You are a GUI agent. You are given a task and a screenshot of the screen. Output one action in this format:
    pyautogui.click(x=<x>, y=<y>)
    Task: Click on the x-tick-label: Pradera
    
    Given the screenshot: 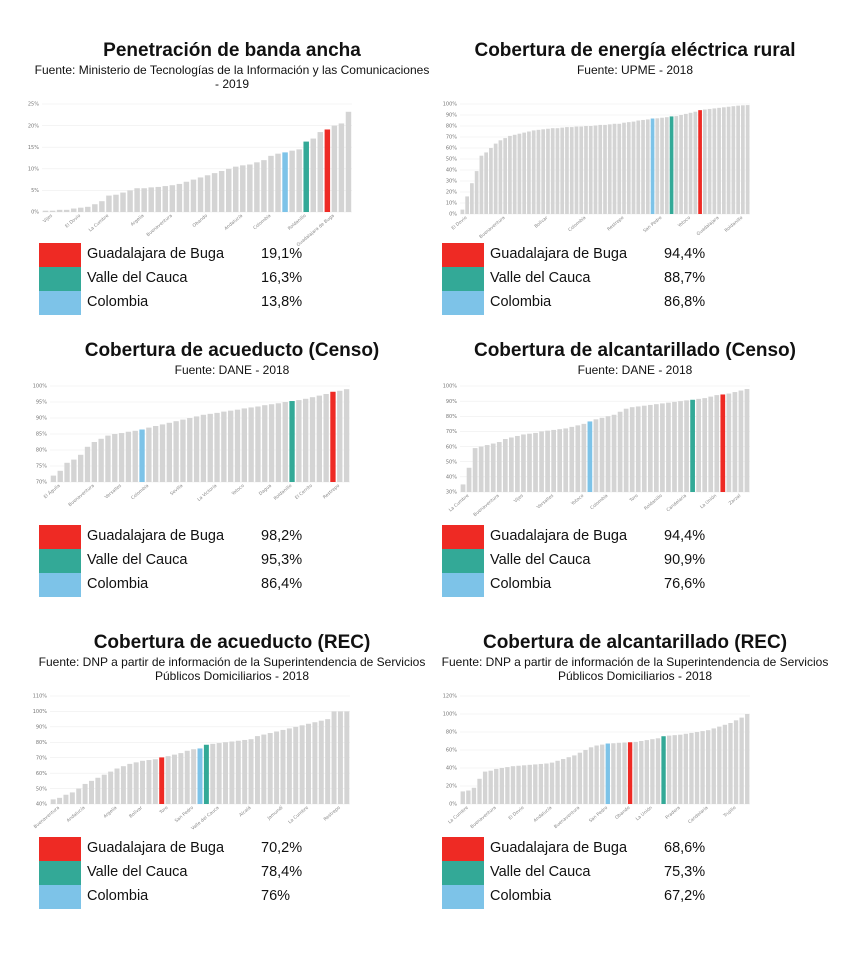 What is the action you would take?
    pyautogui.click(x=672, y=813)
    